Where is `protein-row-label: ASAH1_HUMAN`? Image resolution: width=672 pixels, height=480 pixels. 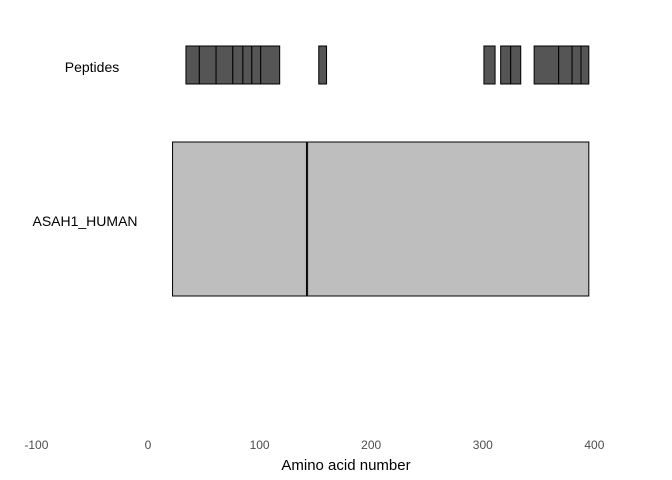 protein-row-label: ASAH1_HUMAN is located at coordinates (84, 221).